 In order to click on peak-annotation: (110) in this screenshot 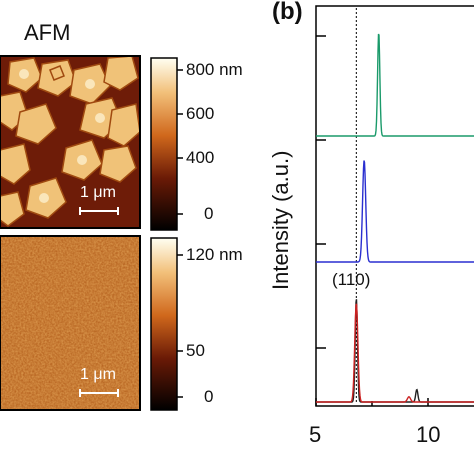, I will do `click(351, 279)`.